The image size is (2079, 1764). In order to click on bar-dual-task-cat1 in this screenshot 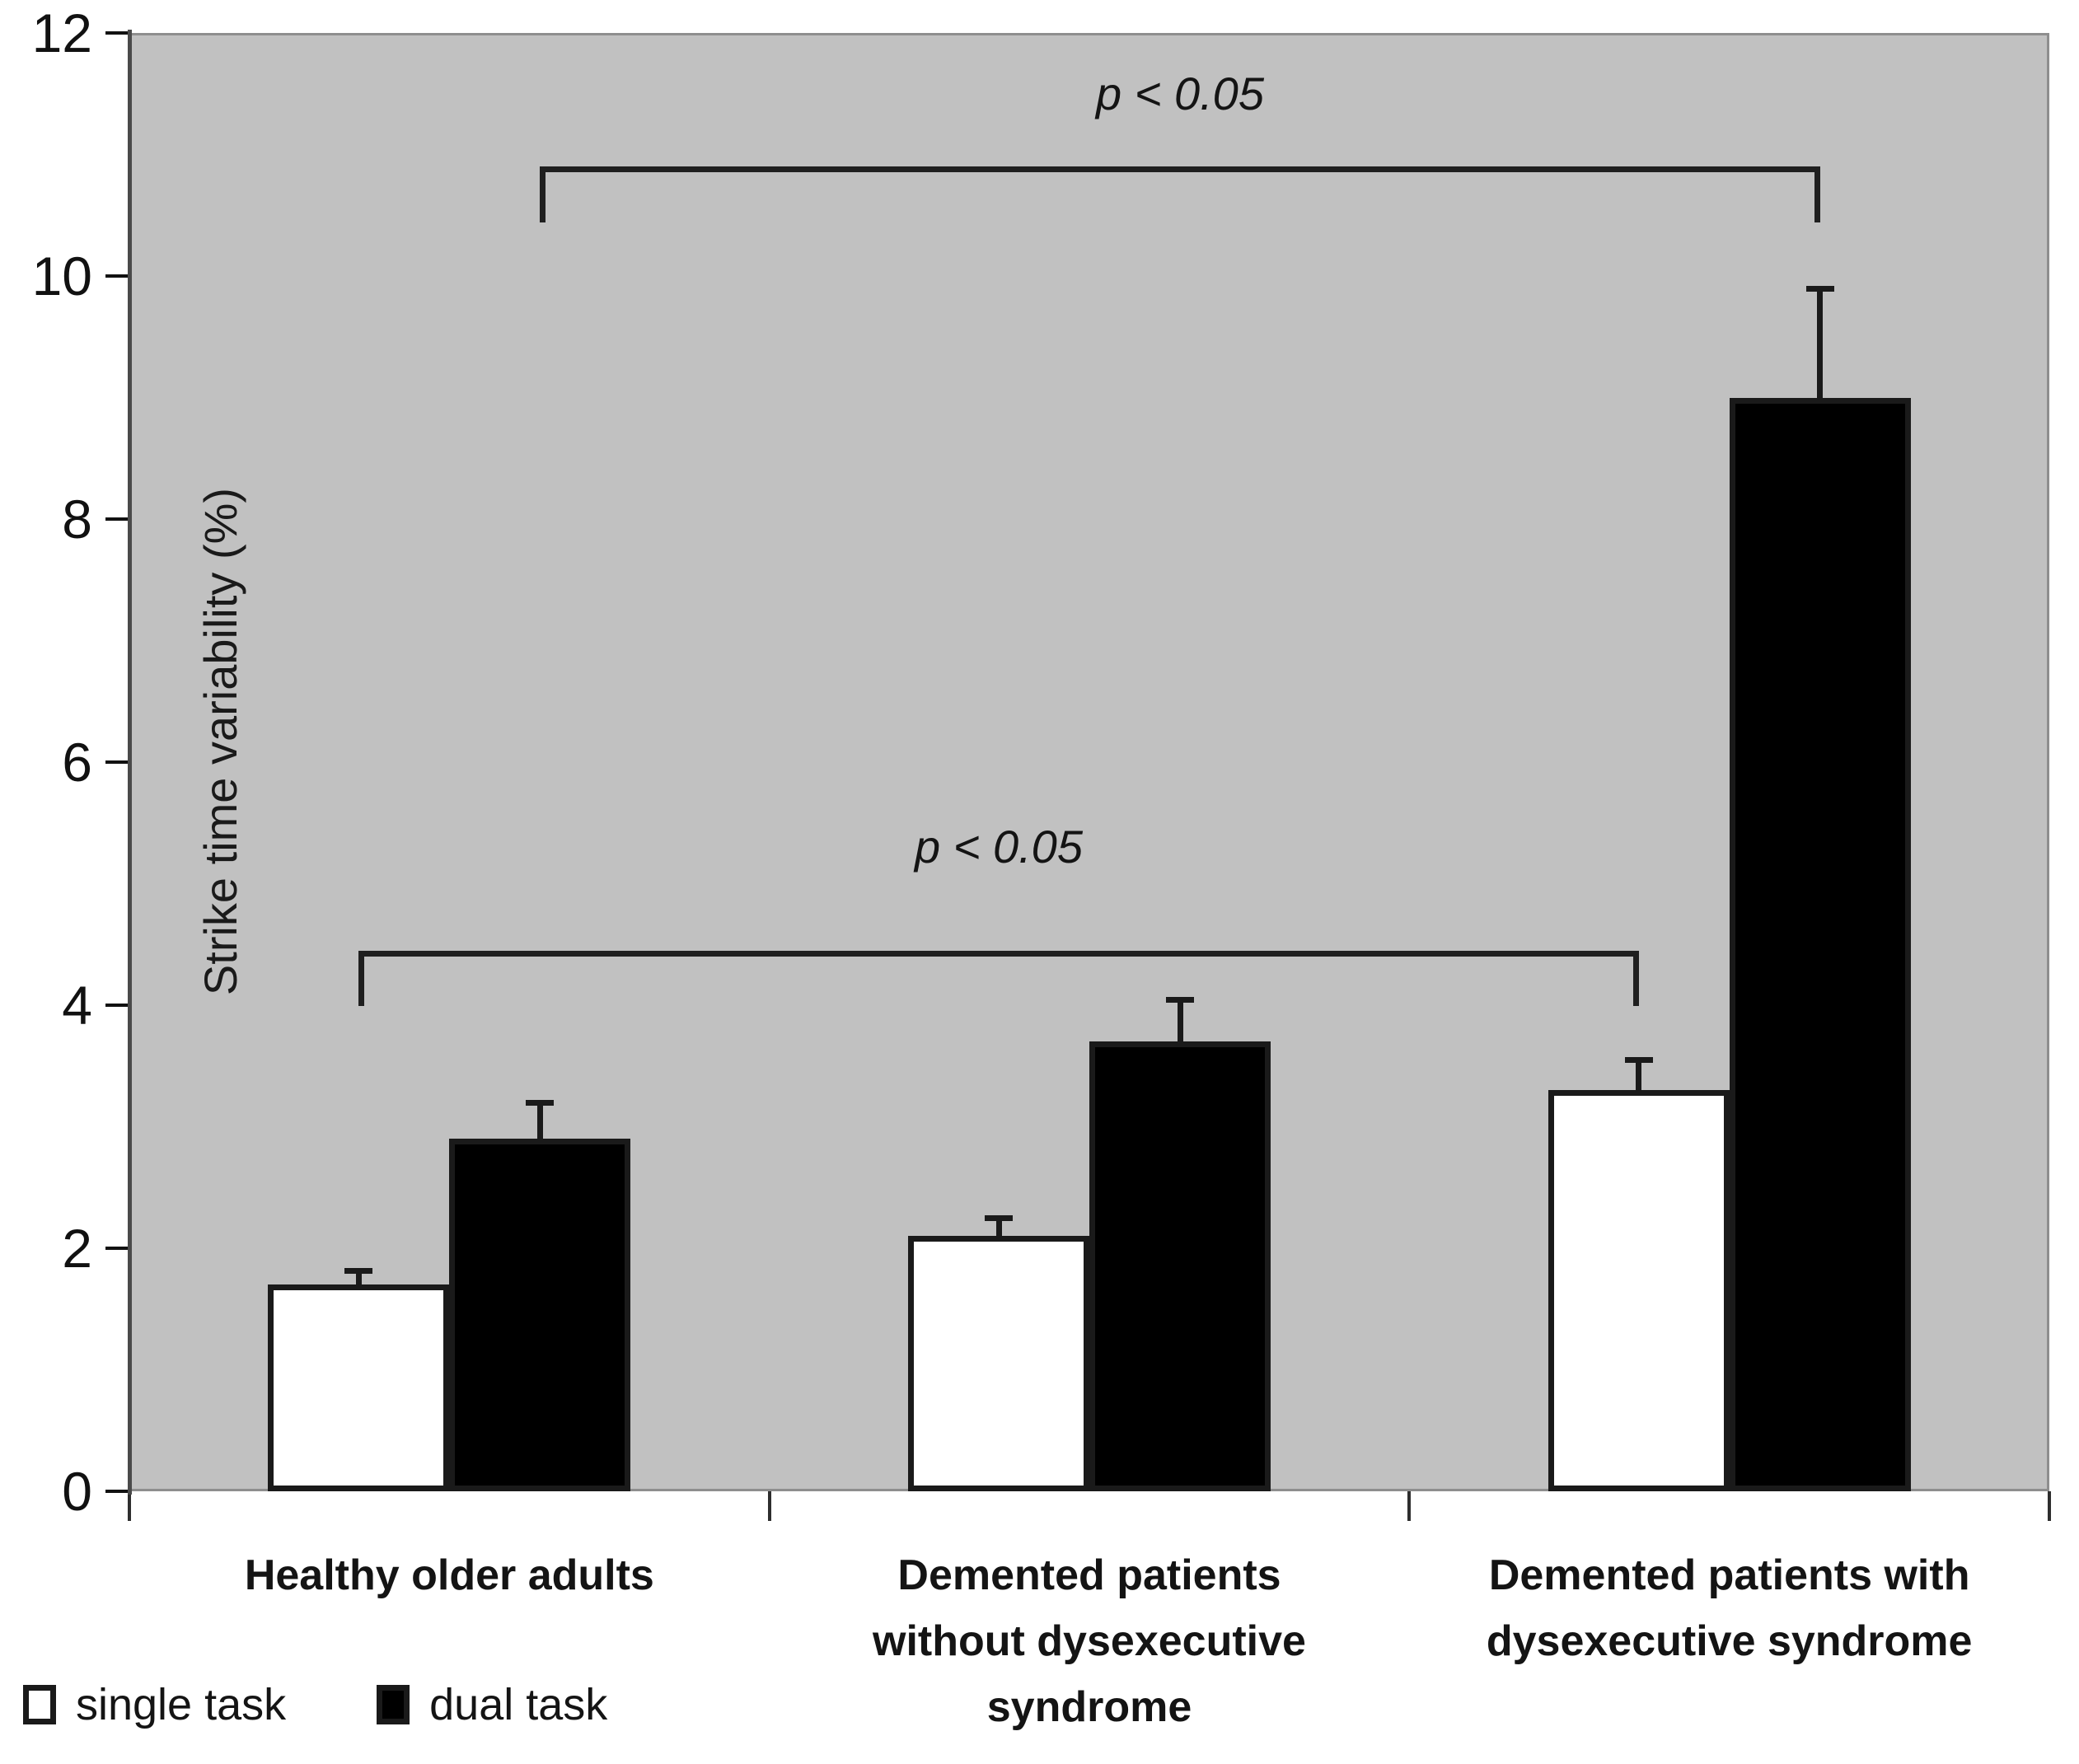, I will do `click(1180, 1266)`.